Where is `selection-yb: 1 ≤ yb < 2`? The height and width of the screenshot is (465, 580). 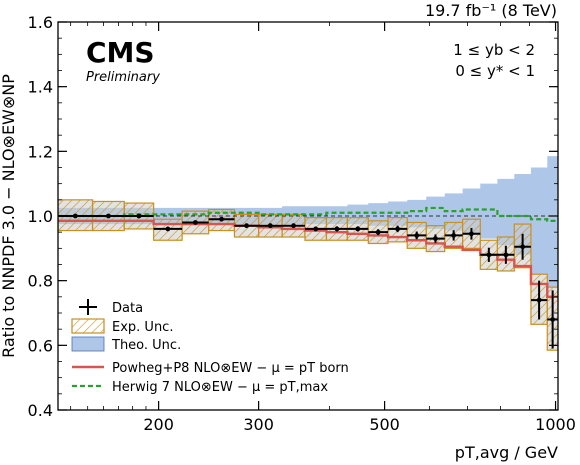 selection-yb: 1 ≤ yb < 2 is located at coordinates (494, 50).